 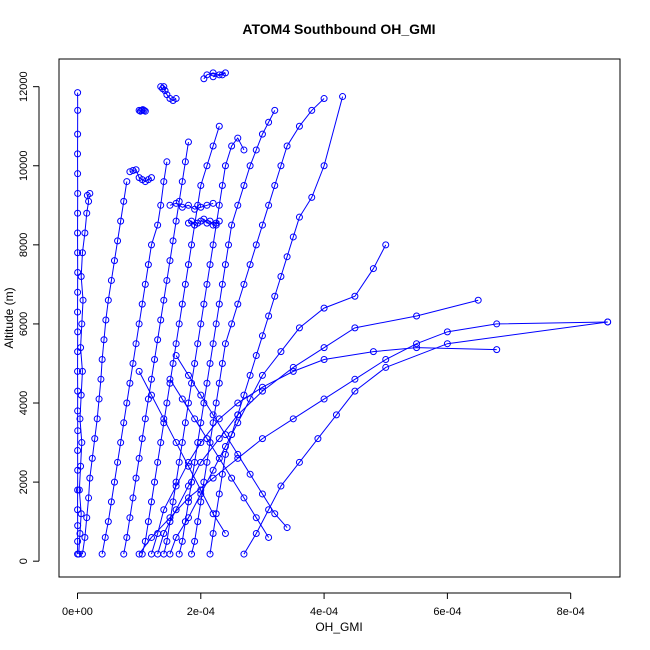 I want to click on y-axis-label: Altitude (m), so click(x=9, y=317).